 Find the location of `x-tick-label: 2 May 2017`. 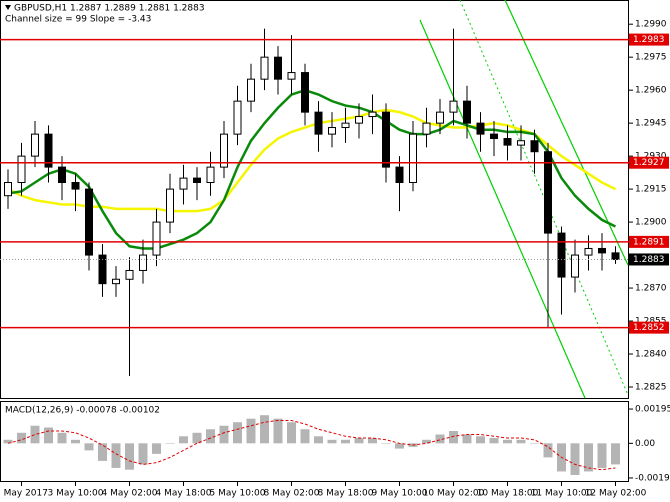

x-tick-label: 2 May 2017 is located at coordinates (24, 494).